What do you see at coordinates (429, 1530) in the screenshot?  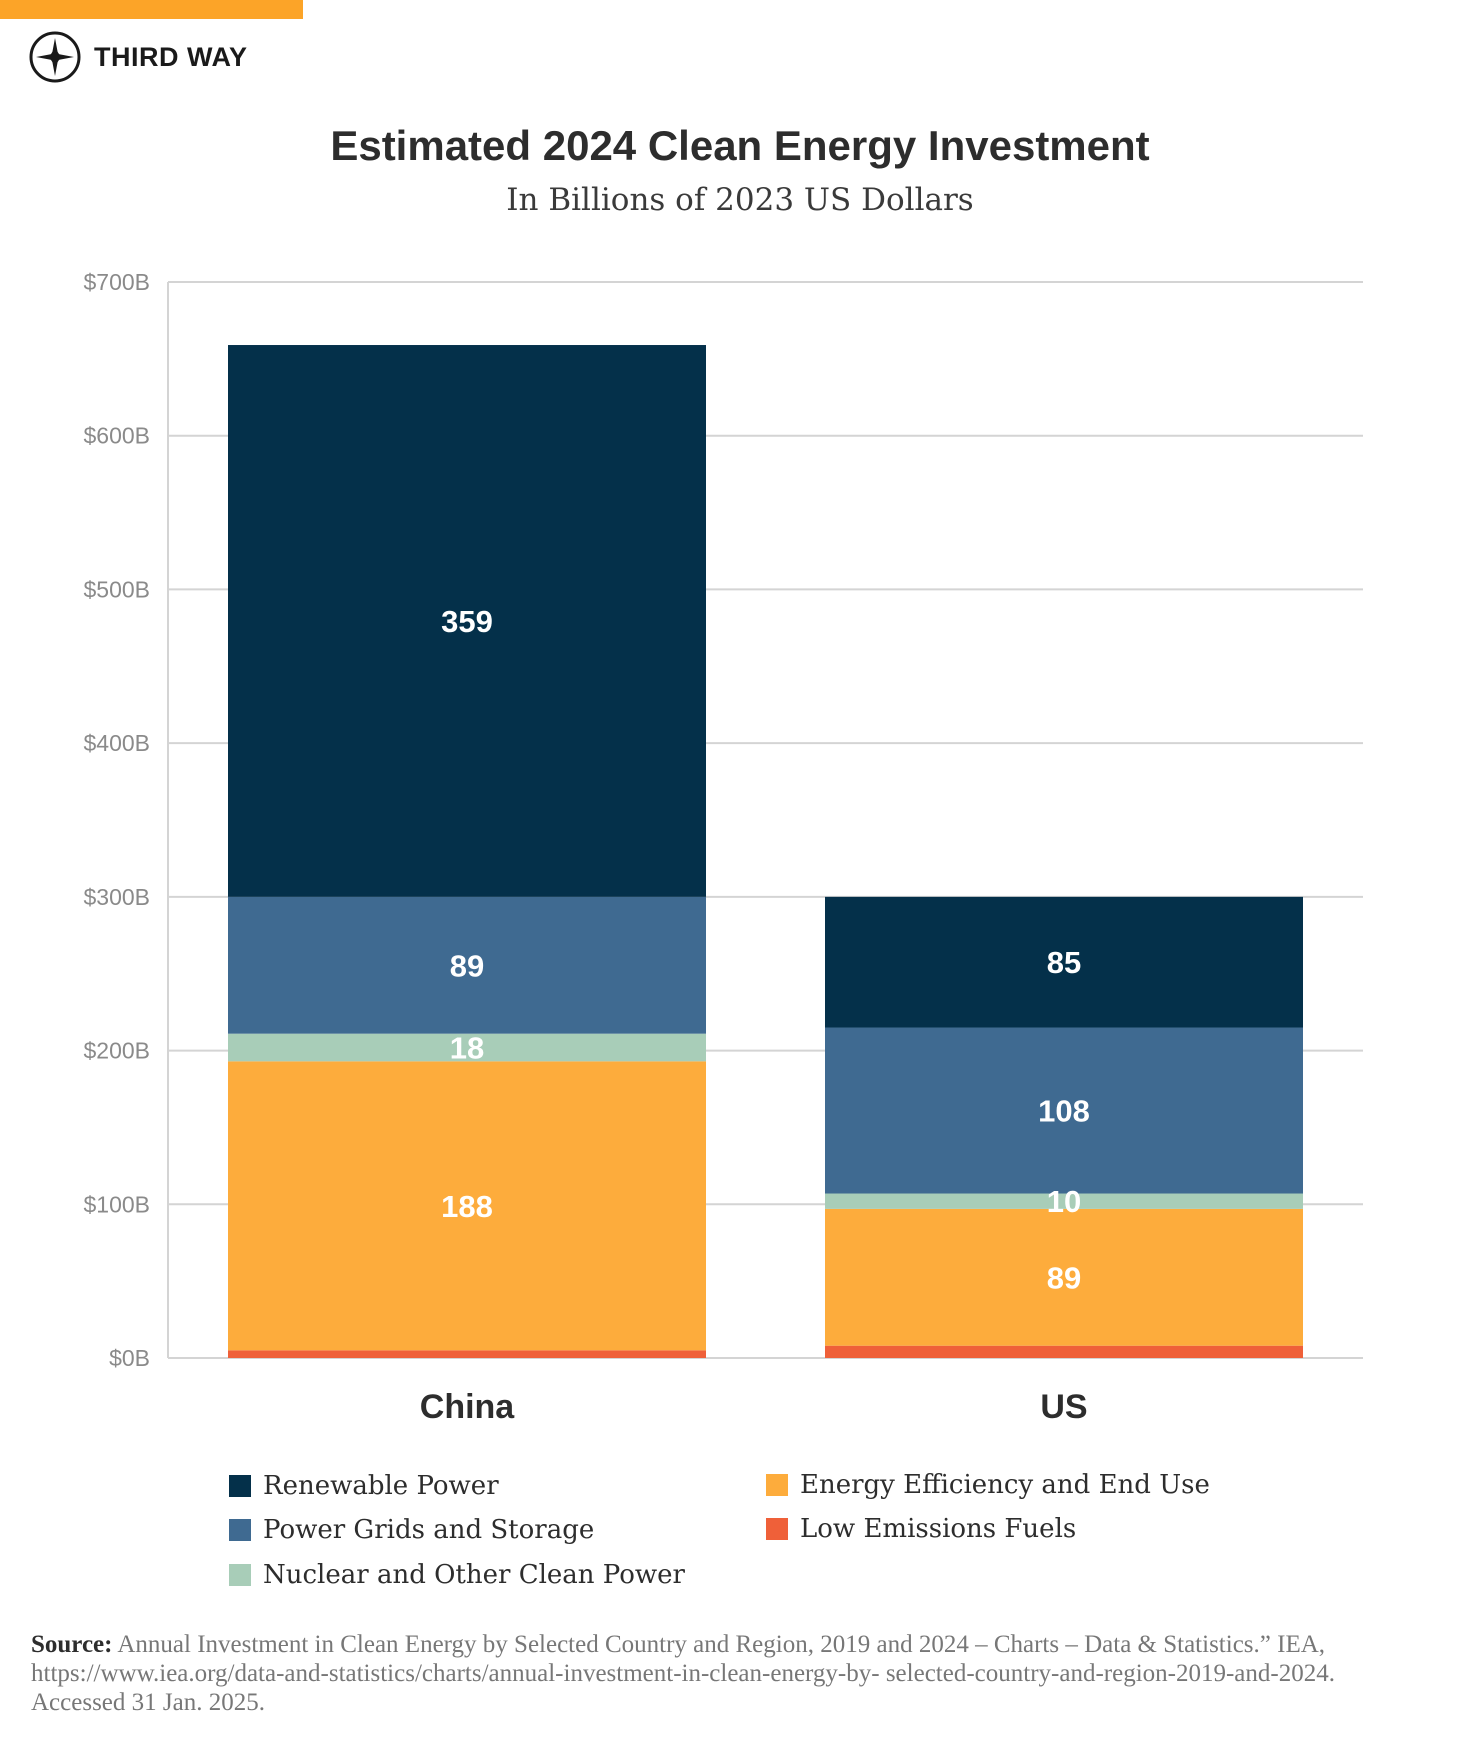 I see `legend-label: Power Grids and Storage` at bounding box center [429, 1530].